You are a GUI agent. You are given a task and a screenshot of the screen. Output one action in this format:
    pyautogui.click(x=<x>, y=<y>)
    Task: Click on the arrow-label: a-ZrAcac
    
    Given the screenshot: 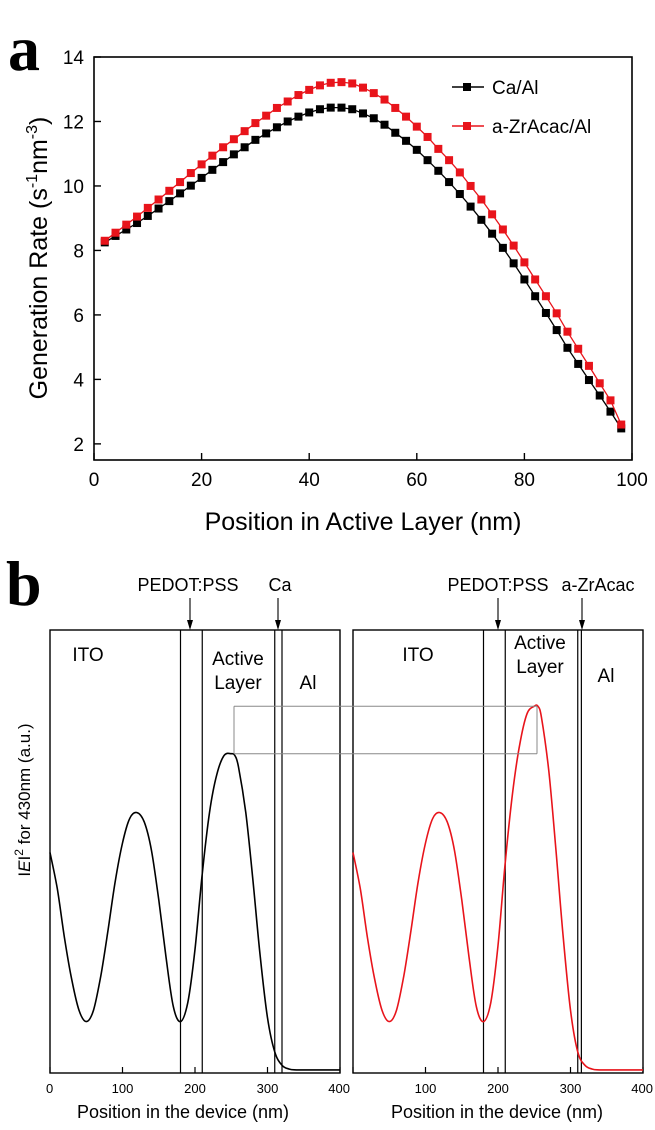 What is the action you would take?
    pyautogui.click(x=597, y=585)
    